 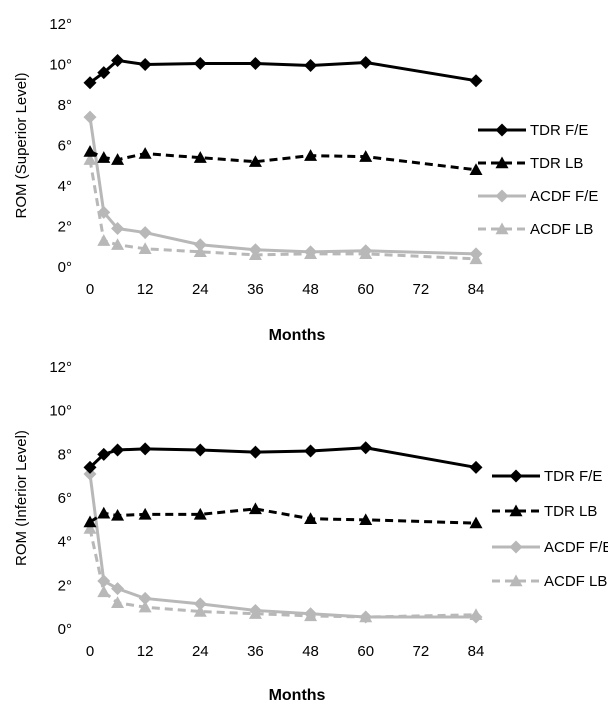 I want to click on legend: TDR F/E TDR LB ACDF F/E ACDF LB, so click(x=538, y=180).